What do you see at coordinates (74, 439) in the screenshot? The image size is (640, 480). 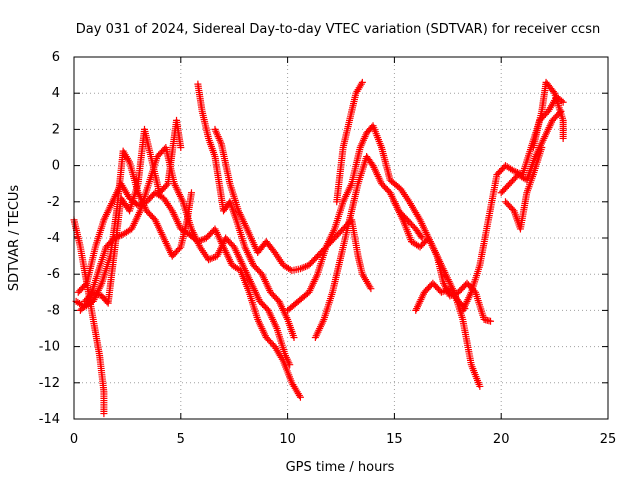 I see `x-tick-label: 0` at bounding box center [74, 439].